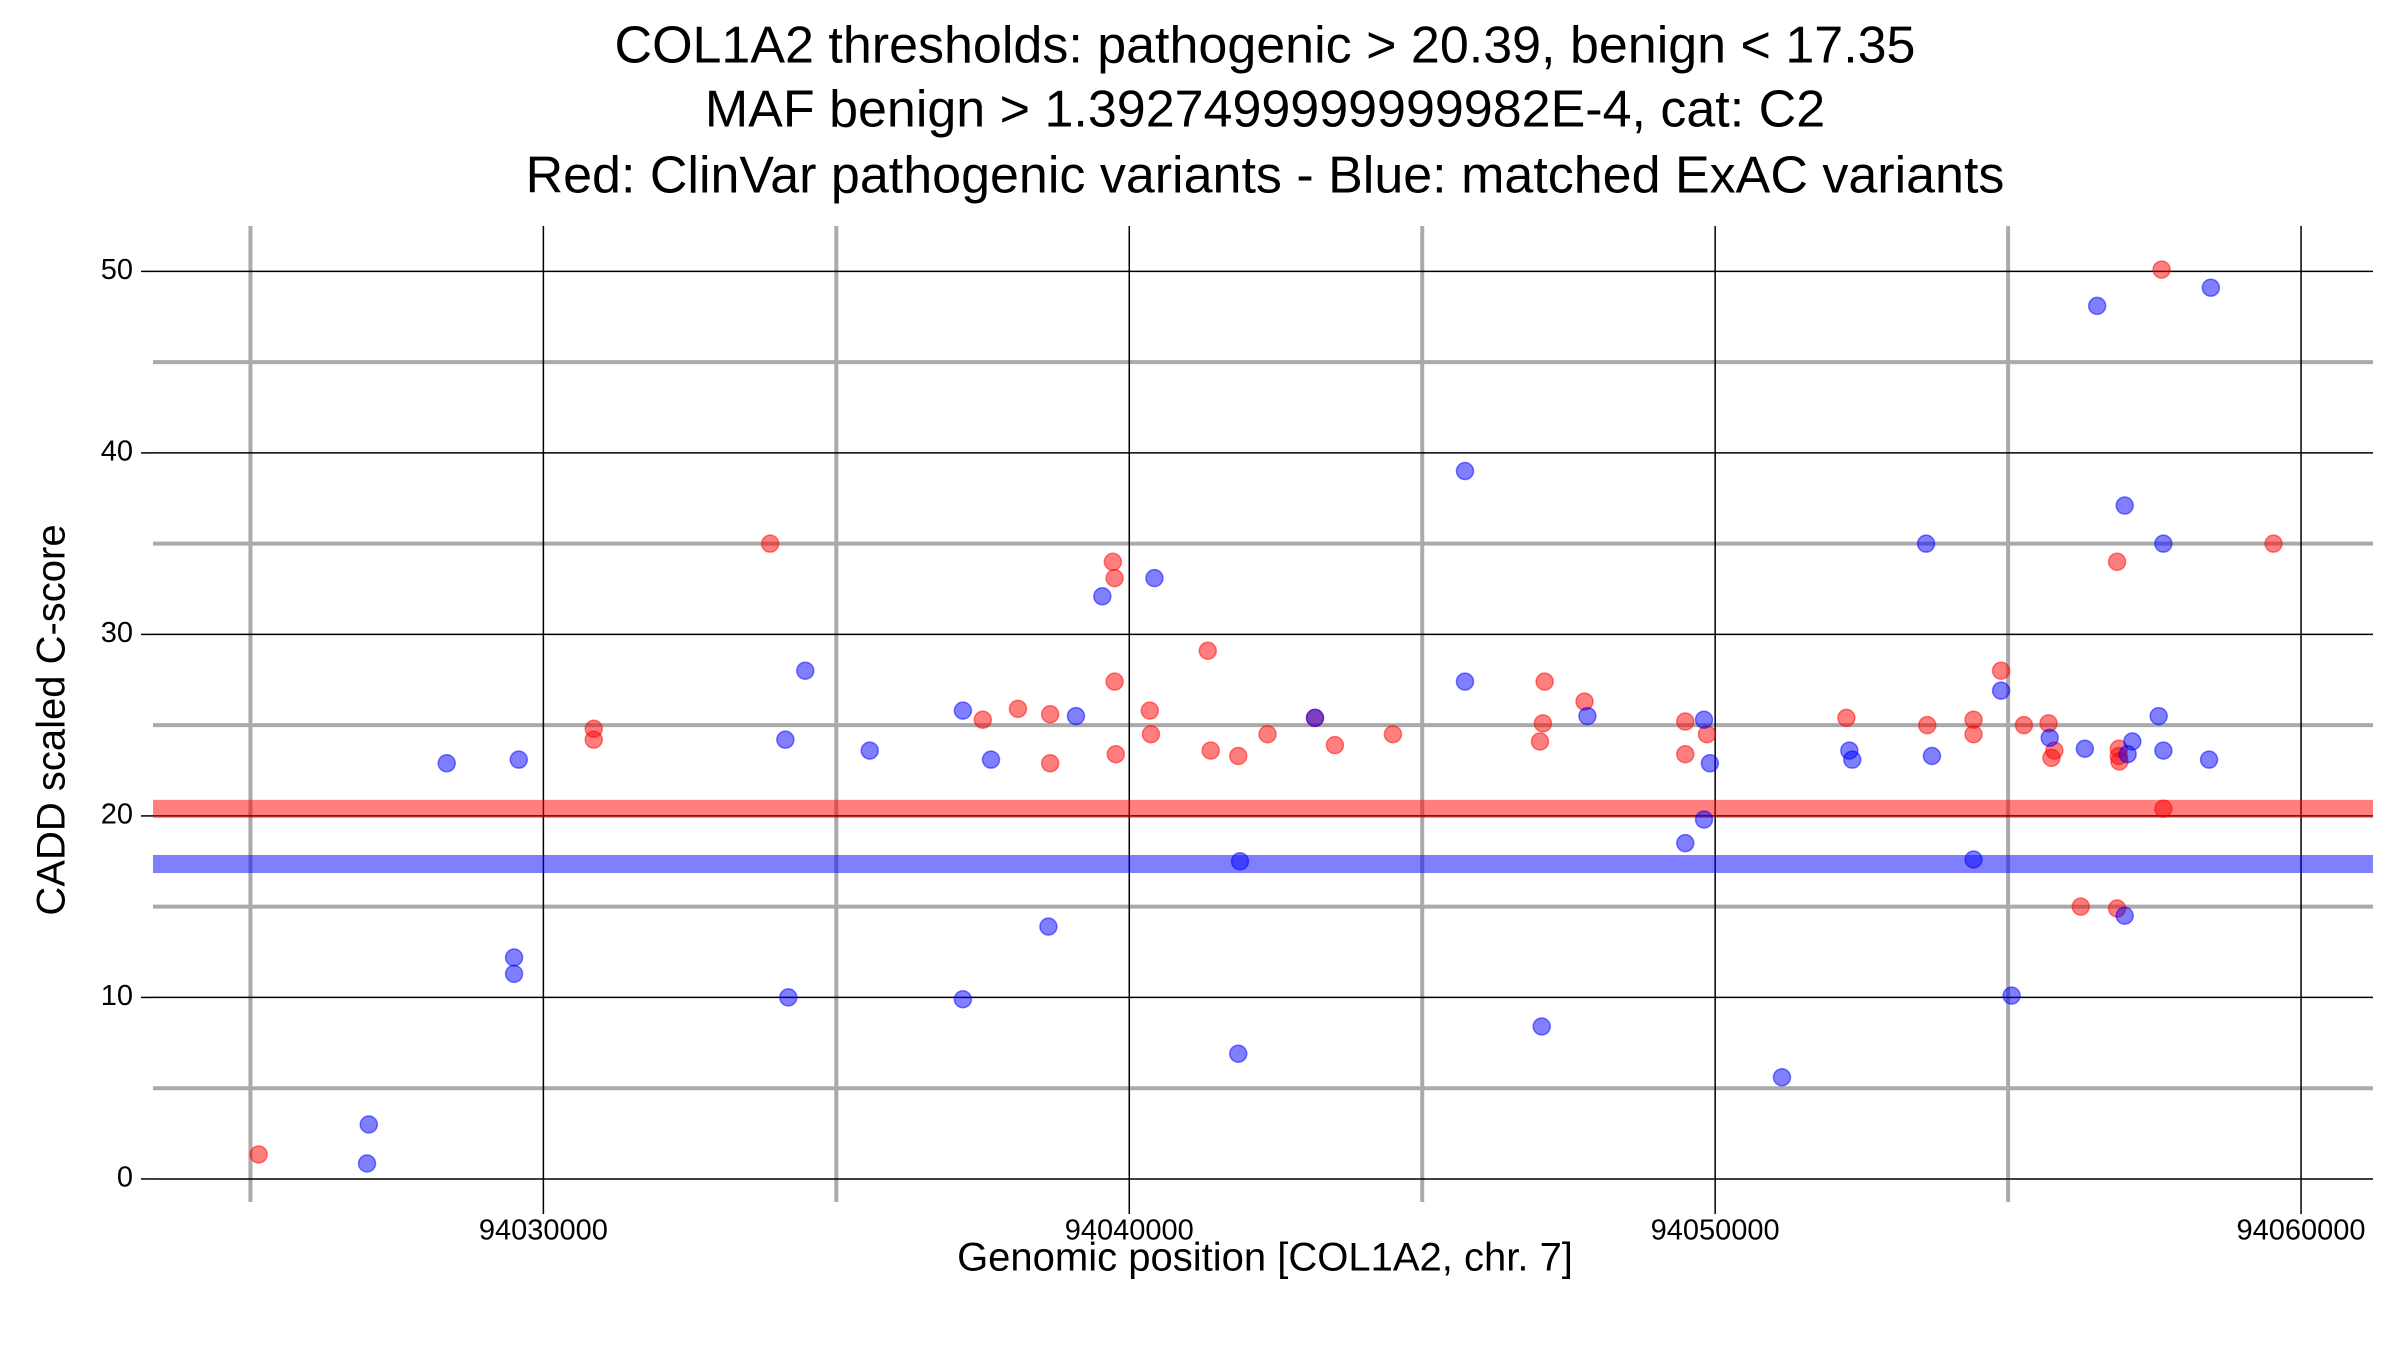 The image size is (2400, 1350). I want to click on y-tick-label: 30, so click(117, 633).